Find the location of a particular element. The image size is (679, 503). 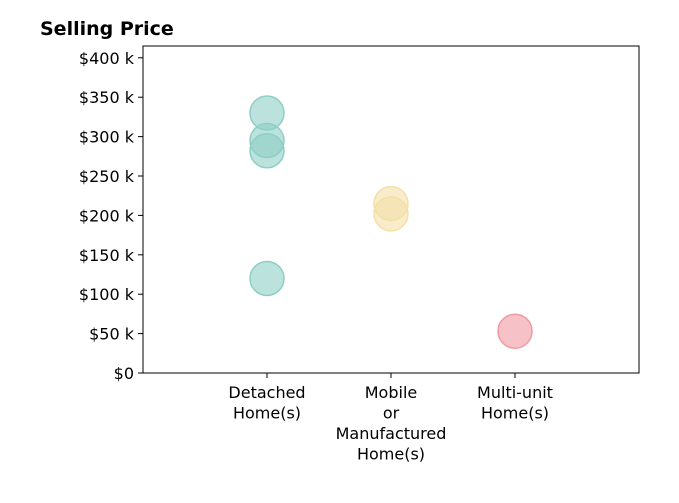

x-tick-label: Mobile or Manufactured Home(s) is located at coordinates (391, 423).